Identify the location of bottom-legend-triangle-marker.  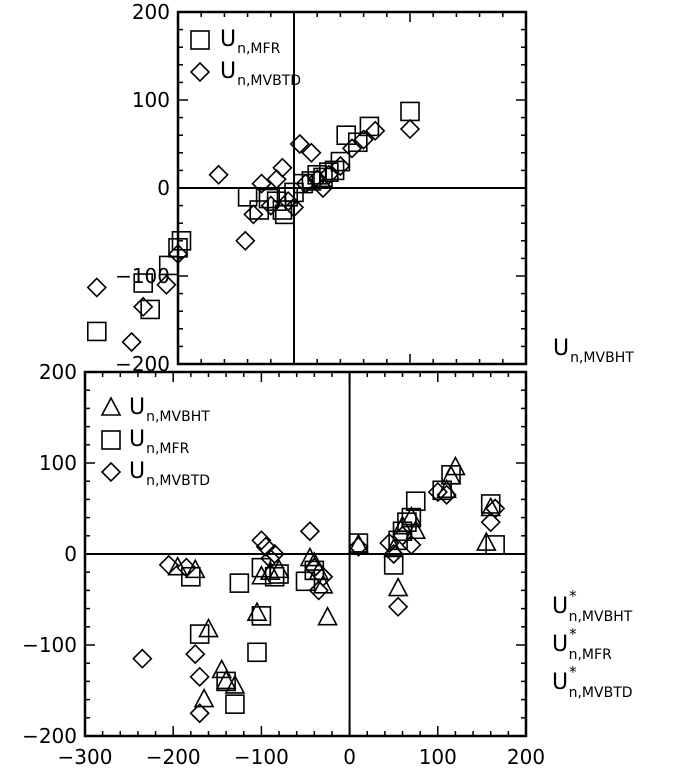
(111, 406).